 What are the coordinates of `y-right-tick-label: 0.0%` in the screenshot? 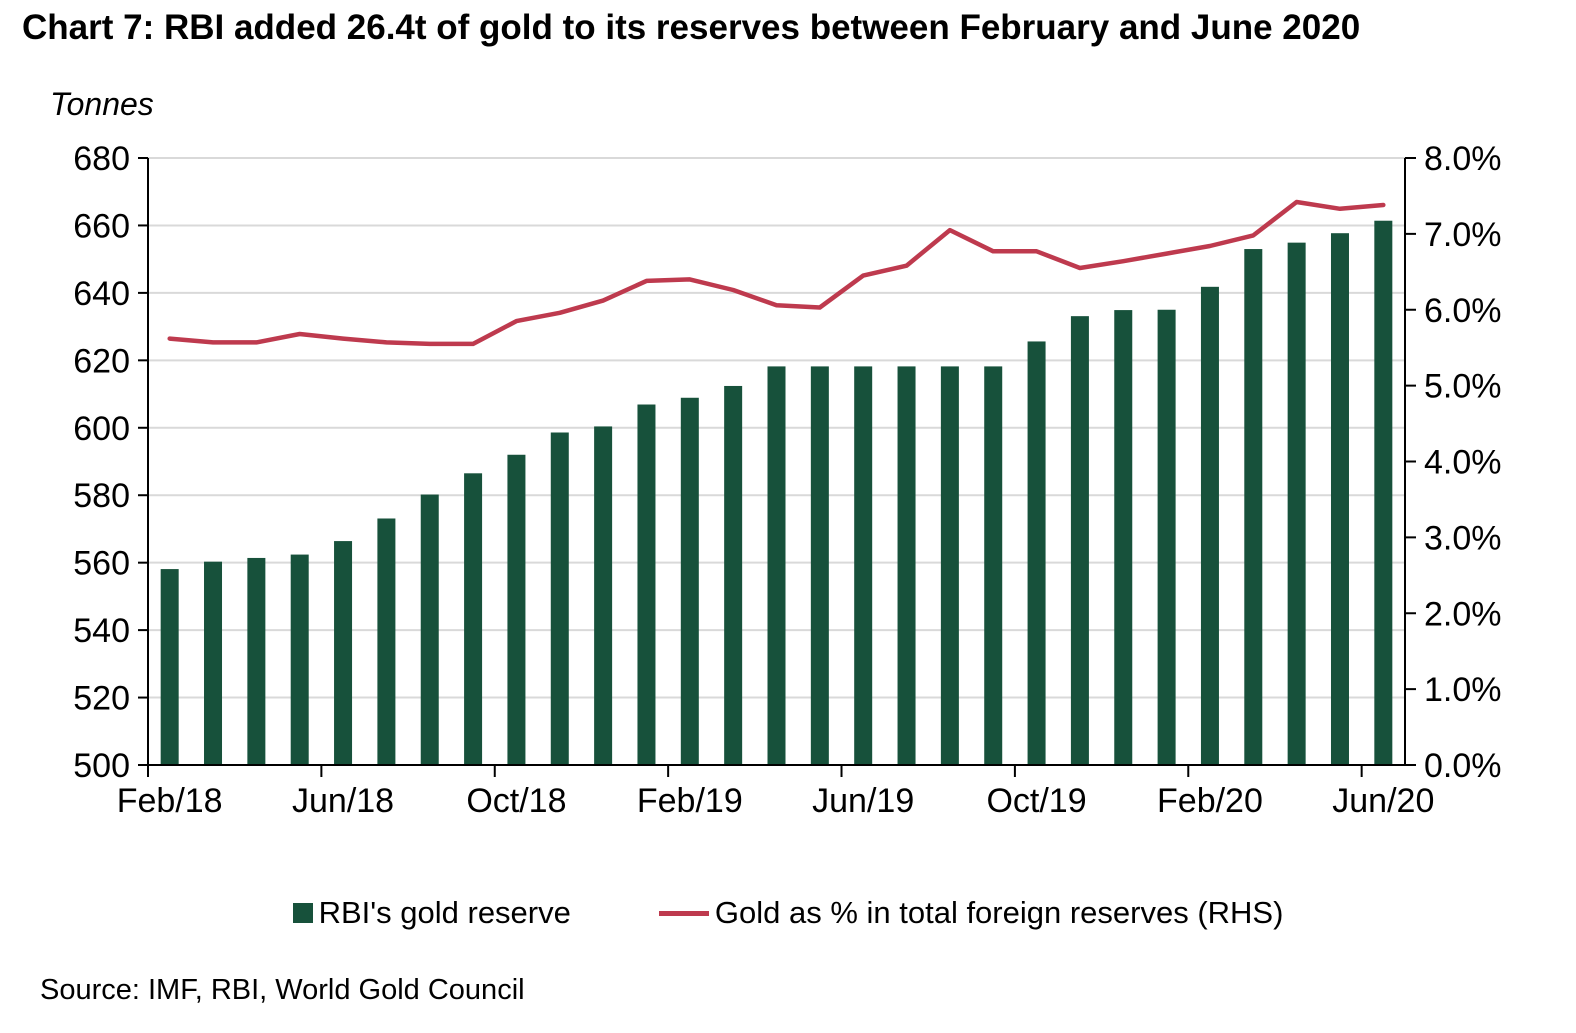 It's located at (1463, 766).